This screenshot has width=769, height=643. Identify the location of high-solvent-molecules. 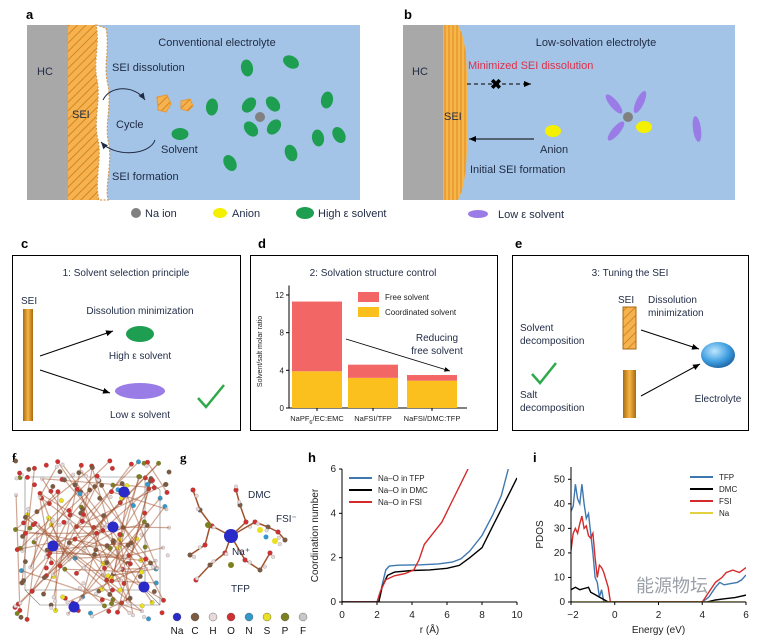
(258, 113).